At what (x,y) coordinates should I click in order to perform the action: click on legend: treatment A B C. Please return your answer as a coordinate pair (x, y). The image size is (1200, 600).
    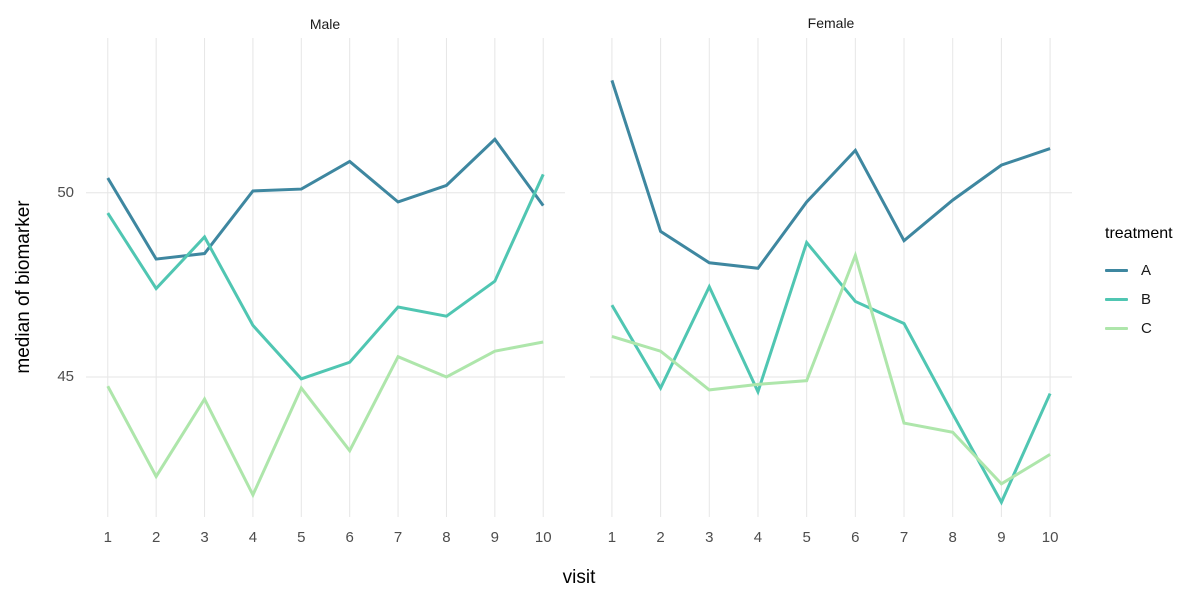
    Looking at the image, I should click on (1152, 284).